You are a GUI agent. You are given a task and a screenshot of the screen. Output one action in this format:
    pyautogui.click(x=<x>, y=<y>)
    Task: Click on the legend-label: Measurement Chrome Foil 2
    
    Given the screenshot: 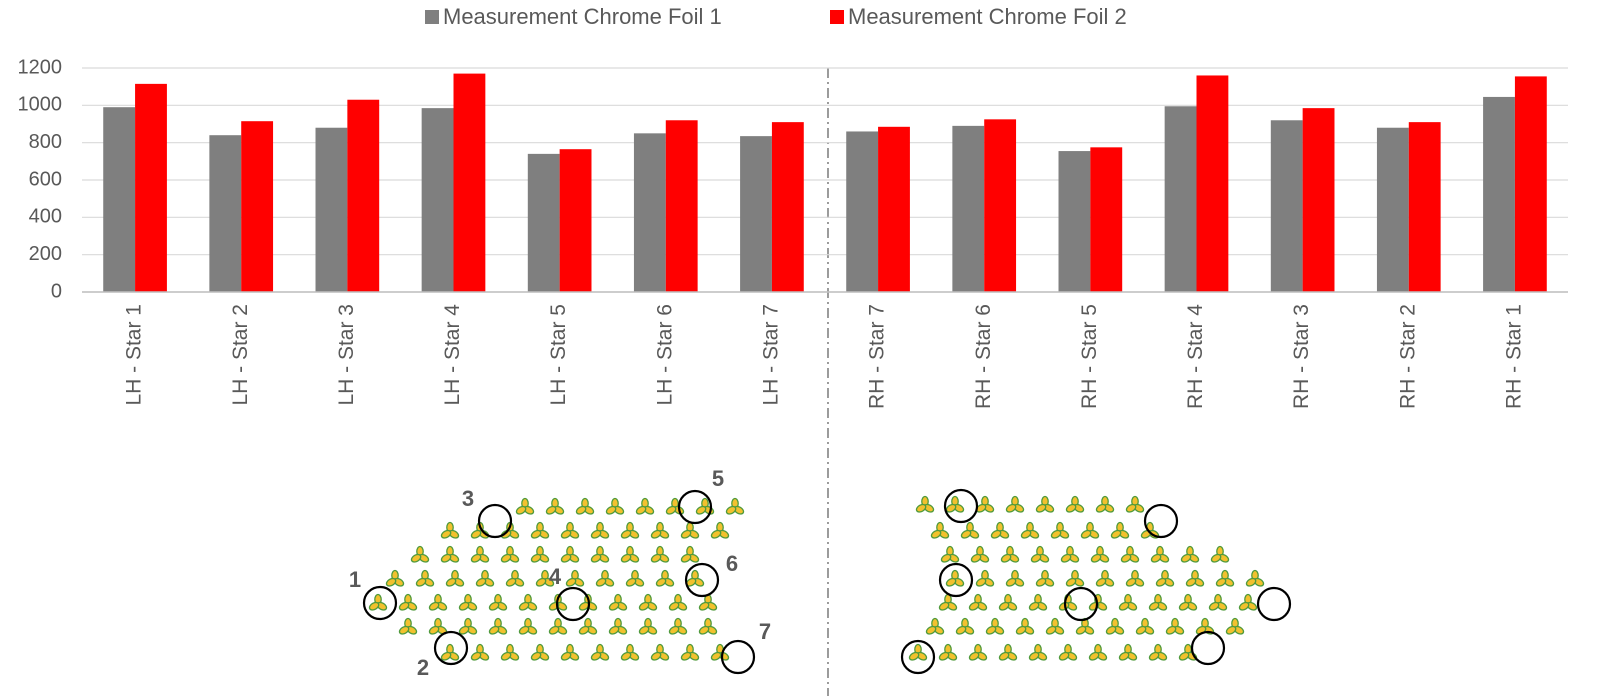 What is the action you would take?
    pyautogui.click(x=987, y=16)
    